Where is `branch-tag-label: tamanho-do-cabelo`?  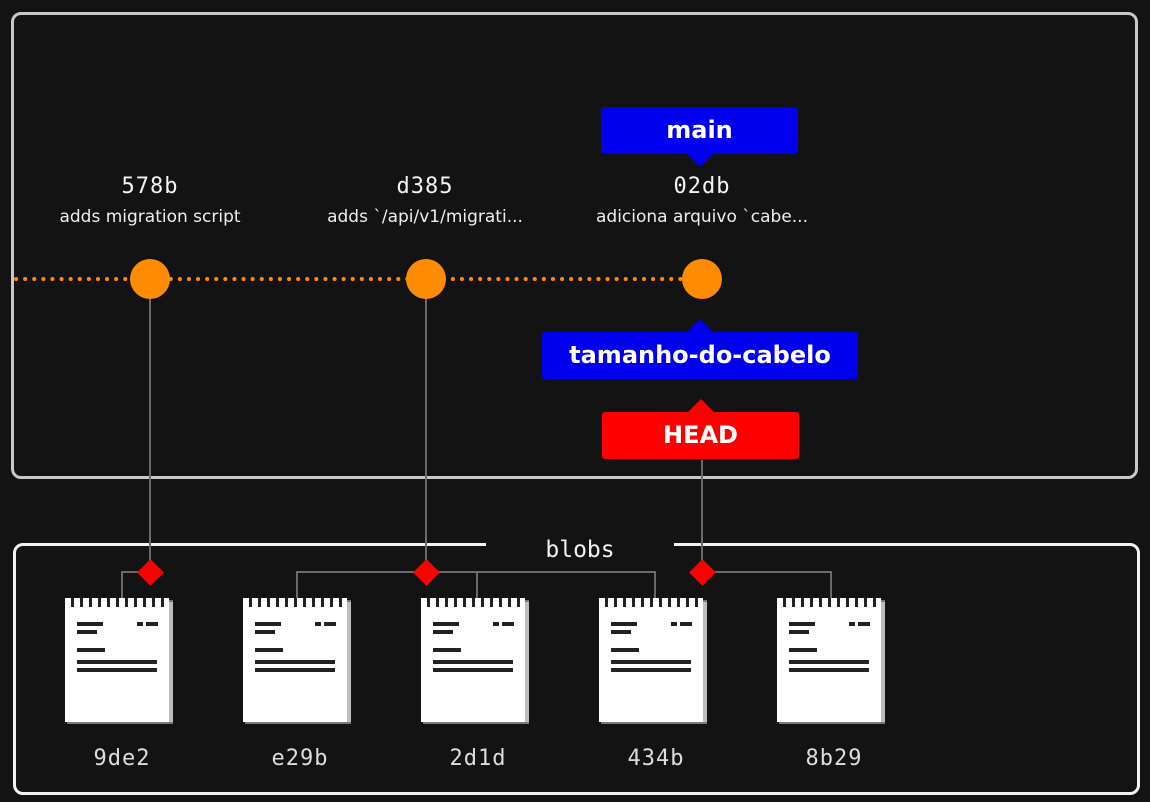
branch-tag-label: tamanho-do-cabelo is located at coordinates (700, 355).